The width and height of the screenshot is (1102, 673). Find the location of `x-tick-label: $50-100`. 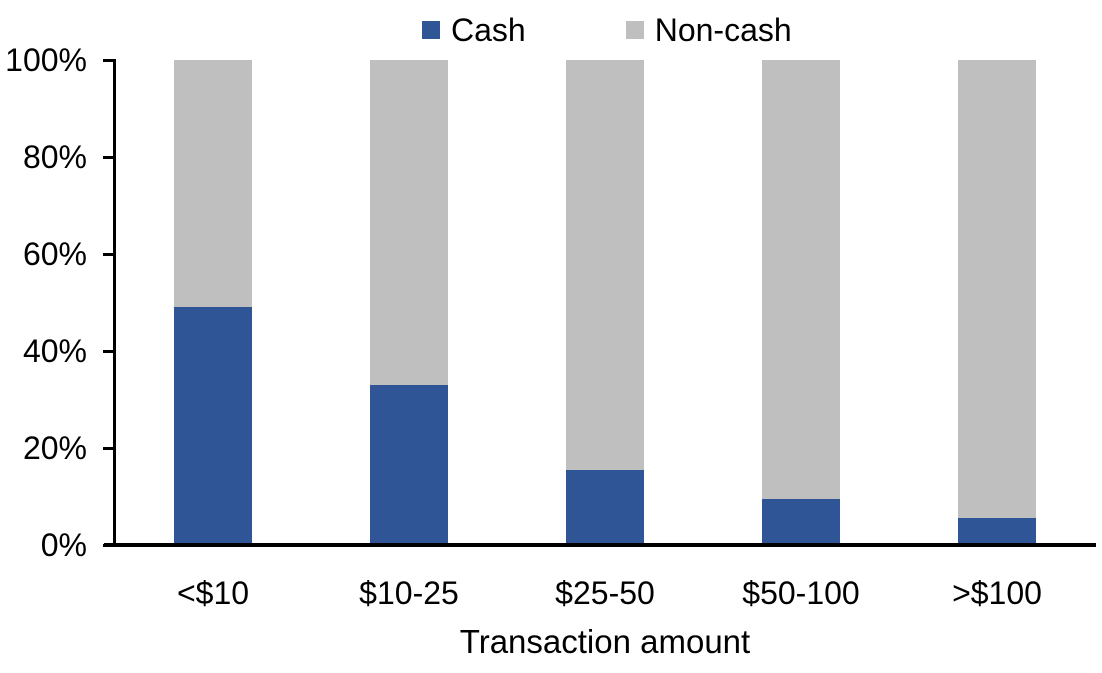

x-tick-label: $50-100 is located at coordinates (801, 593).